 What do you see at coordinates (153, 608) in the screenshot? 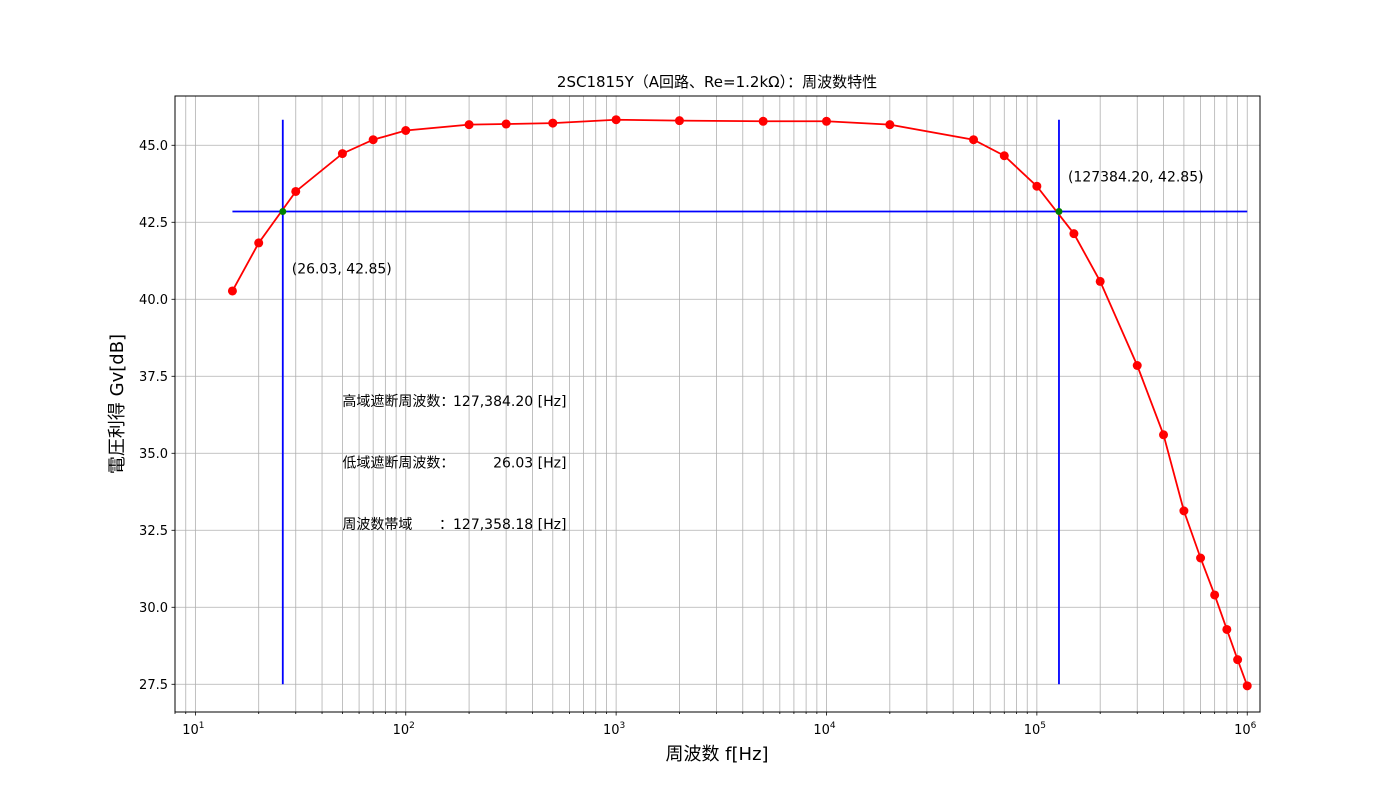
I see `y-tick-label: 30.0` at bounding box center [153, 608].